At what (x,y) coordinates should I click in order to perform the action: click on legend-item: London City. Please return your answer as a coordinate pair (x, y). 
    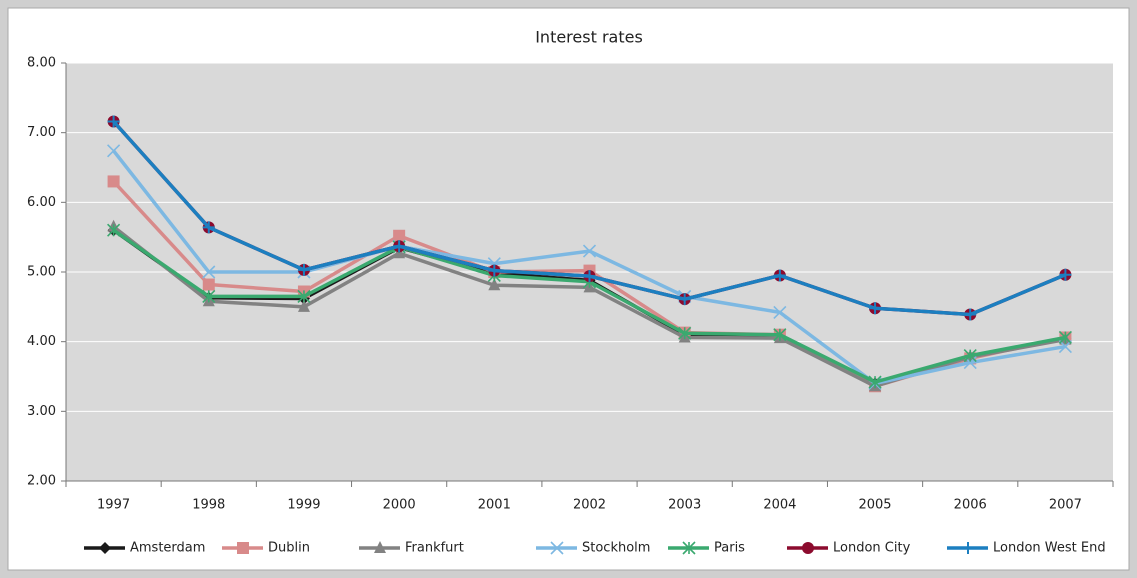
    Looking at the image, I should click on (849, 548).